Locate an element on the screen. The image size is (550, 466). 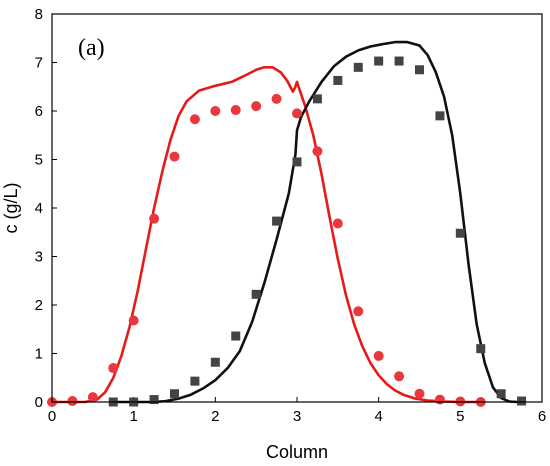
panel-label: (a) is located at coordinates (91, 48).